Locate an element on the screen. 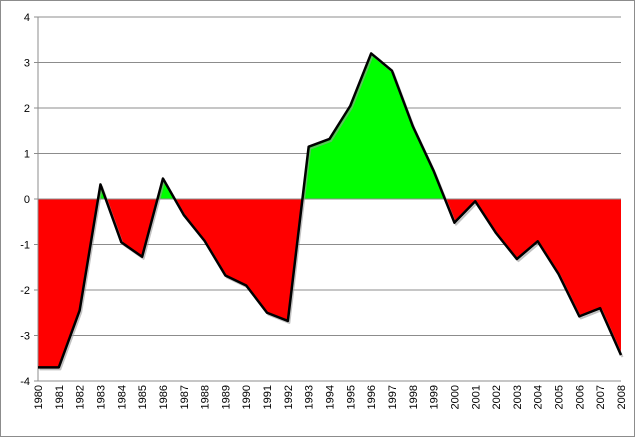 The width and height of the screenshot is (635, 437). x-tick-label: 1984 is located at coordinates (122, 397).